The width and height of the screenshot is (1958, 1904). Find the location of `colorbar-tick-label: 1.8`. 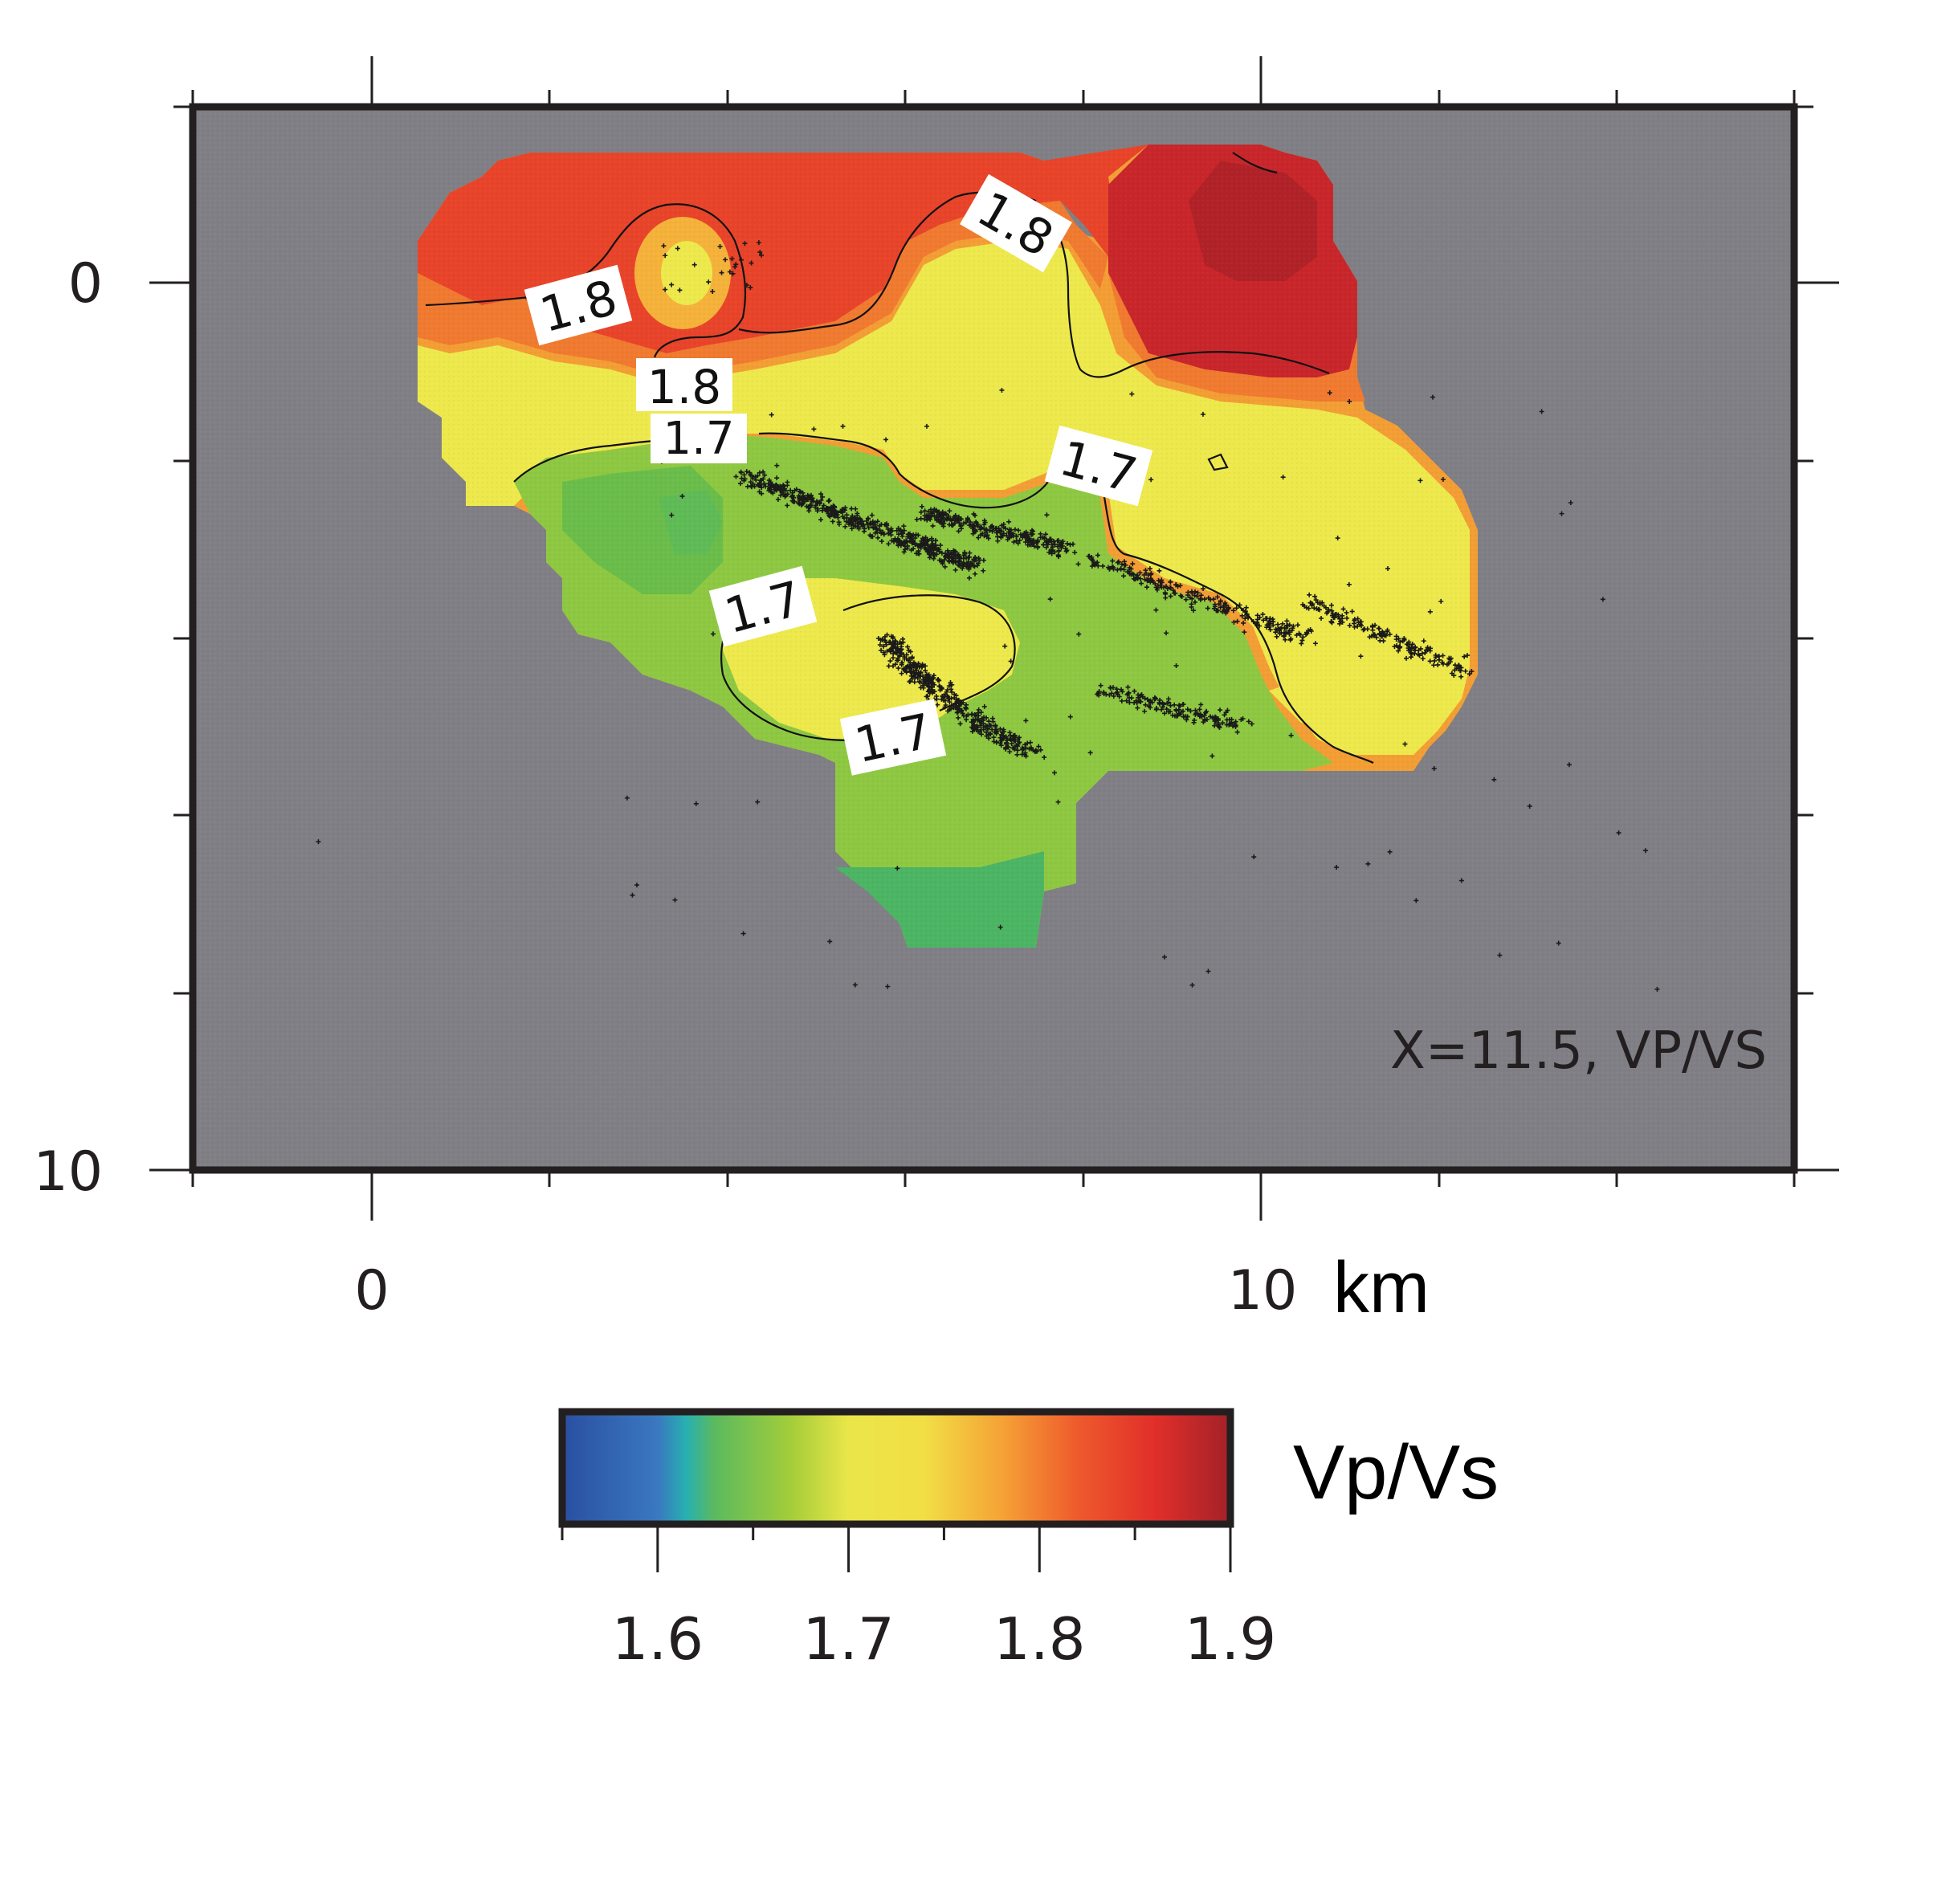

colorbar-tick-label: 1.8 is located at coordinates (1039, 1639).